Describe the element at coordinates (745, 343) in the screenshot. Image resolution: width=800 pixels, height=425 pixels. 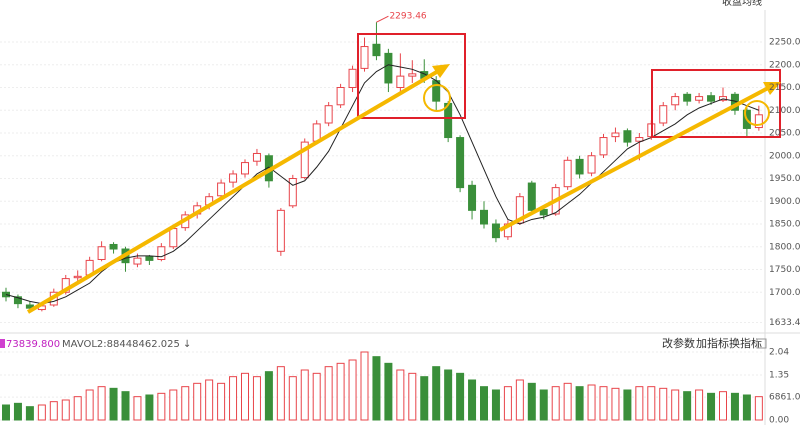
I see `button: 换指标` at that location.